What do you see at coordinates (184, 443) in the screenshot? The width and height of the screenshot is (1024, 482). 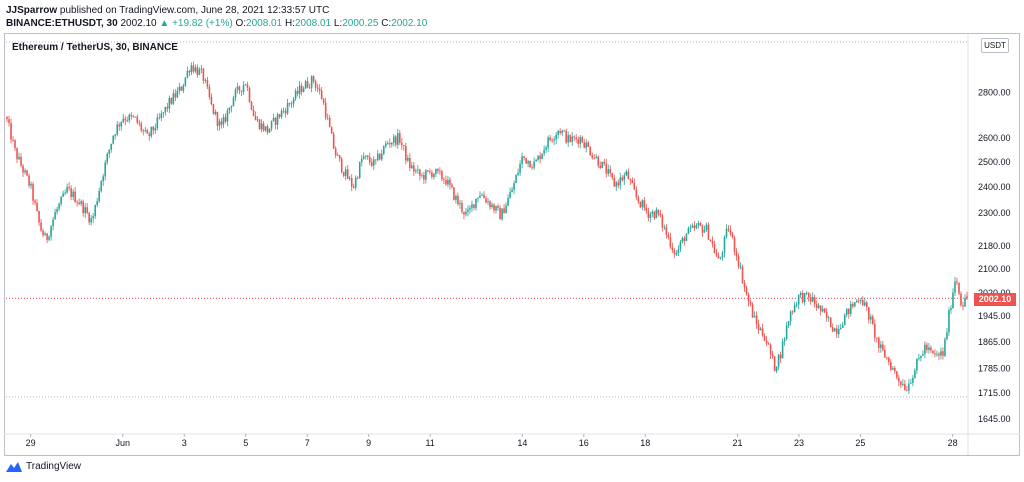 I see `x-tick-label: 3` at bounding box center [184, 443].